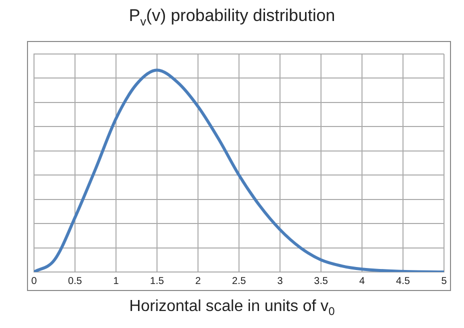 The width and height of the screenshot is (464, 328). What do you see at coordinates (403, 281) in the screenshot?
I see `x-tick-label: 4.5` at bounding box center [403, 281].